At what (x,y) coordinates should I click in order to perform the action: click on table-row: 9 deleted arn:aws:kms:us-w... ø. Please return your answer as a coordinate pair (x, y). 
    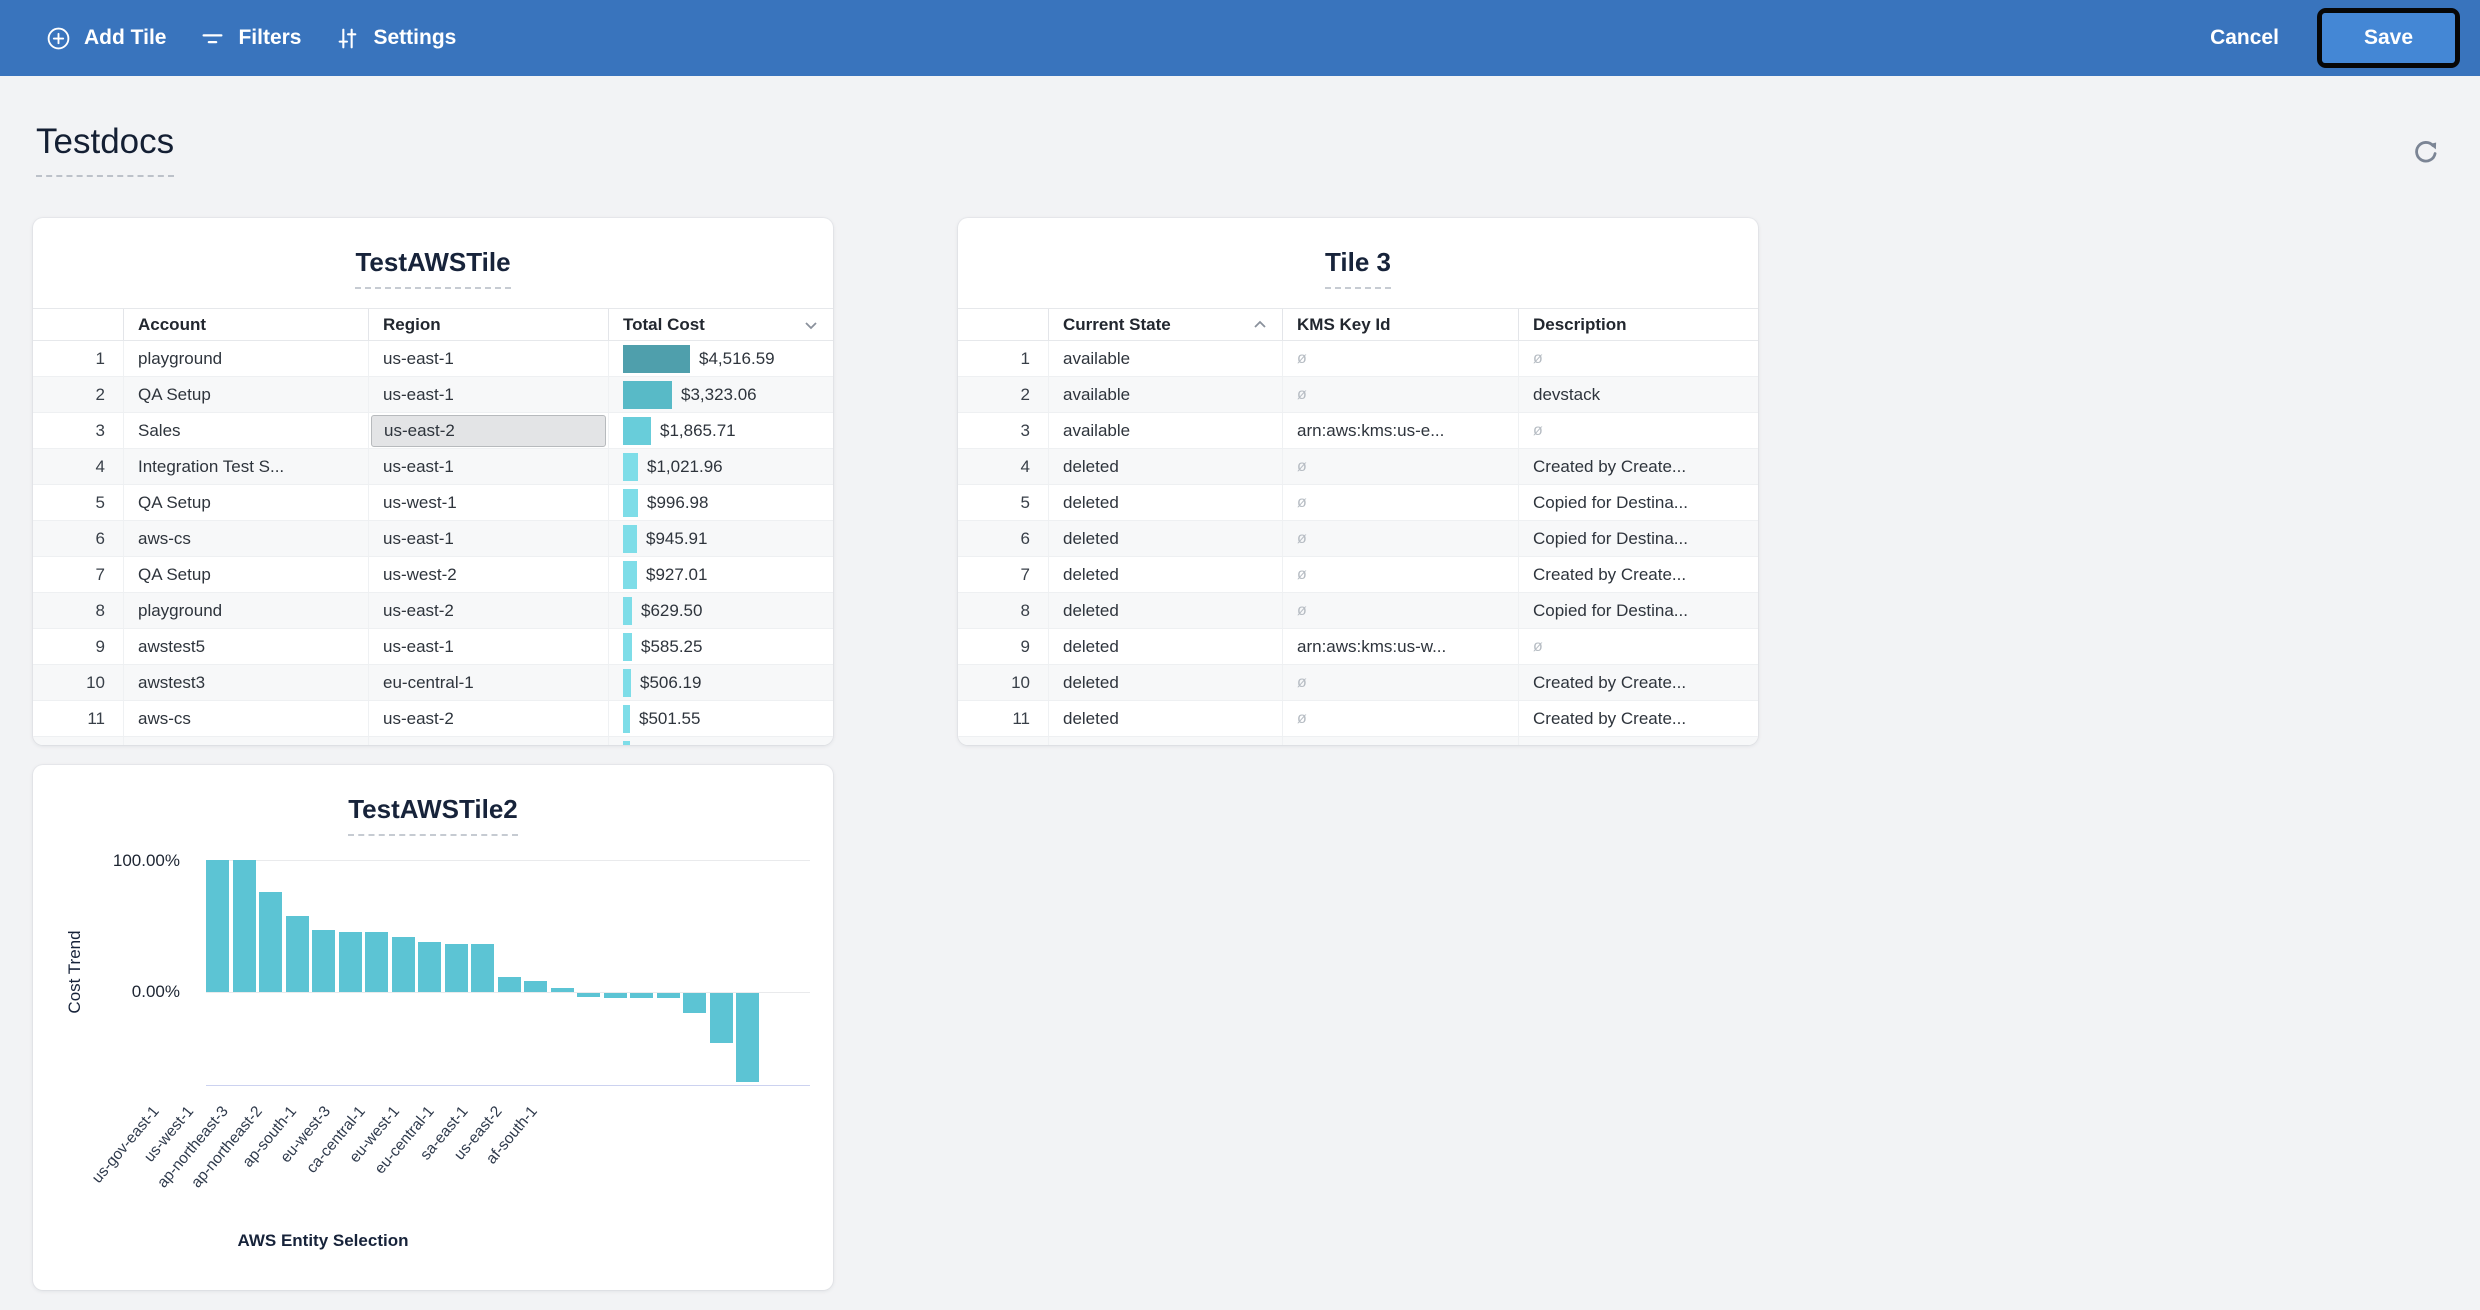
    Looking at the image, I should click on (1358, 647).